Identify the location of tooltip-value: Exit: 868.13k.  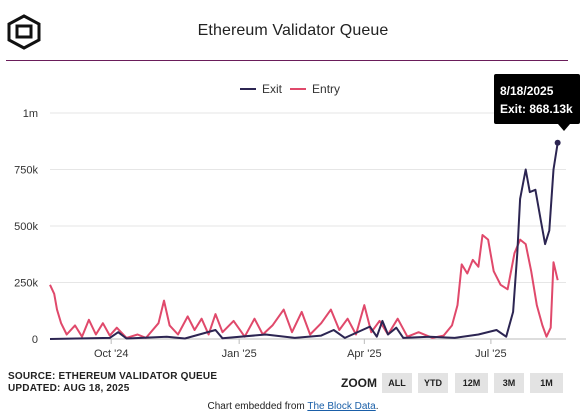
(536, 109).